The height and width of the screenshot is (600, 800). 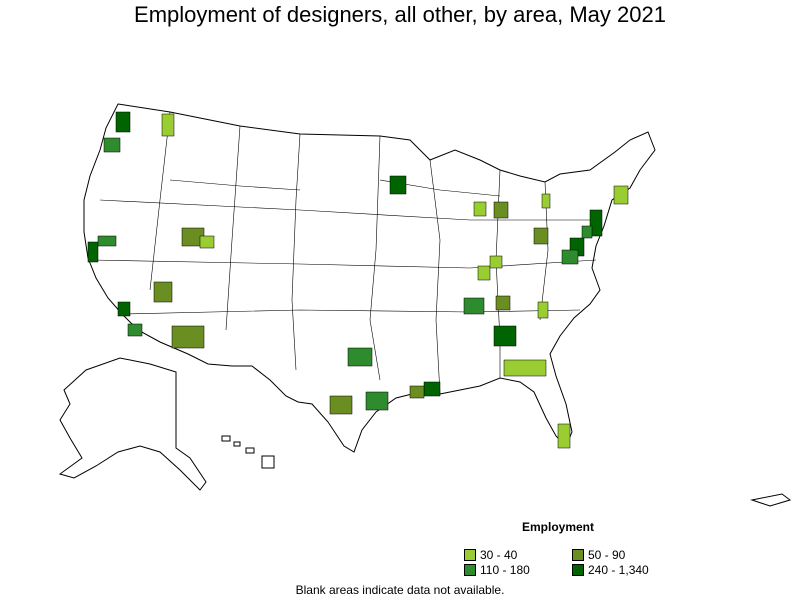 What do you see at coordinates (570, 257) in the screenshot?
I see `area-virginia` at bounding box center [570, 257].